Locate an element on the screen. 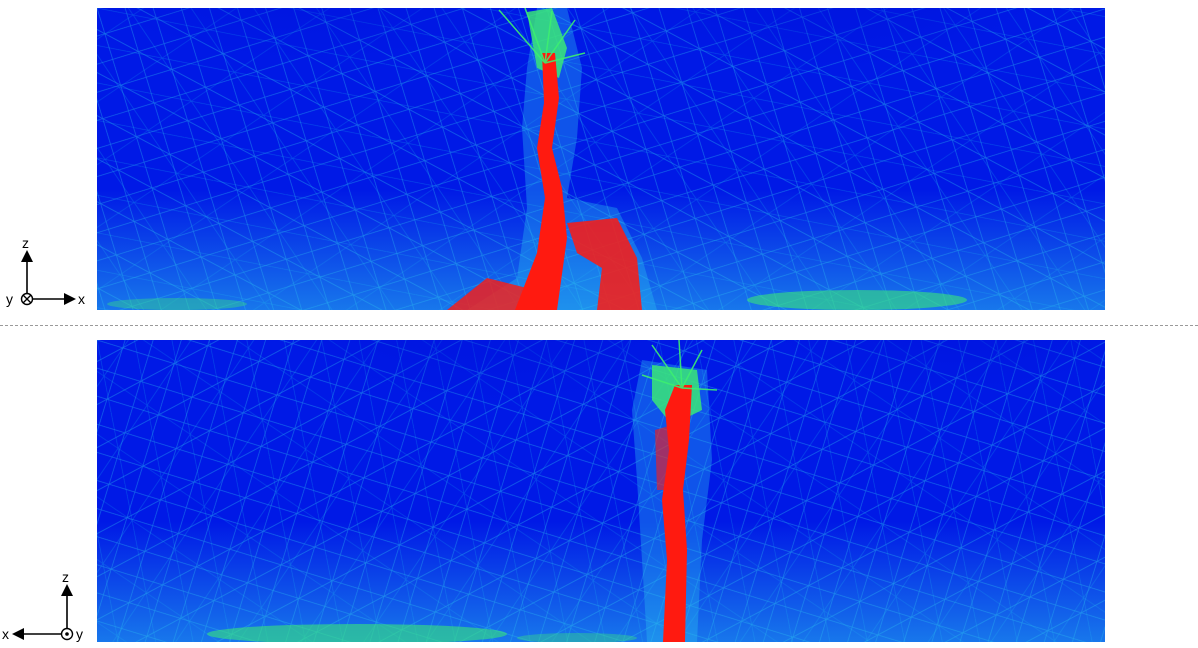 This screenshot has width=1198, height=648. bottom-coordinate-axes: z y x is located at coordinates (45, 606).